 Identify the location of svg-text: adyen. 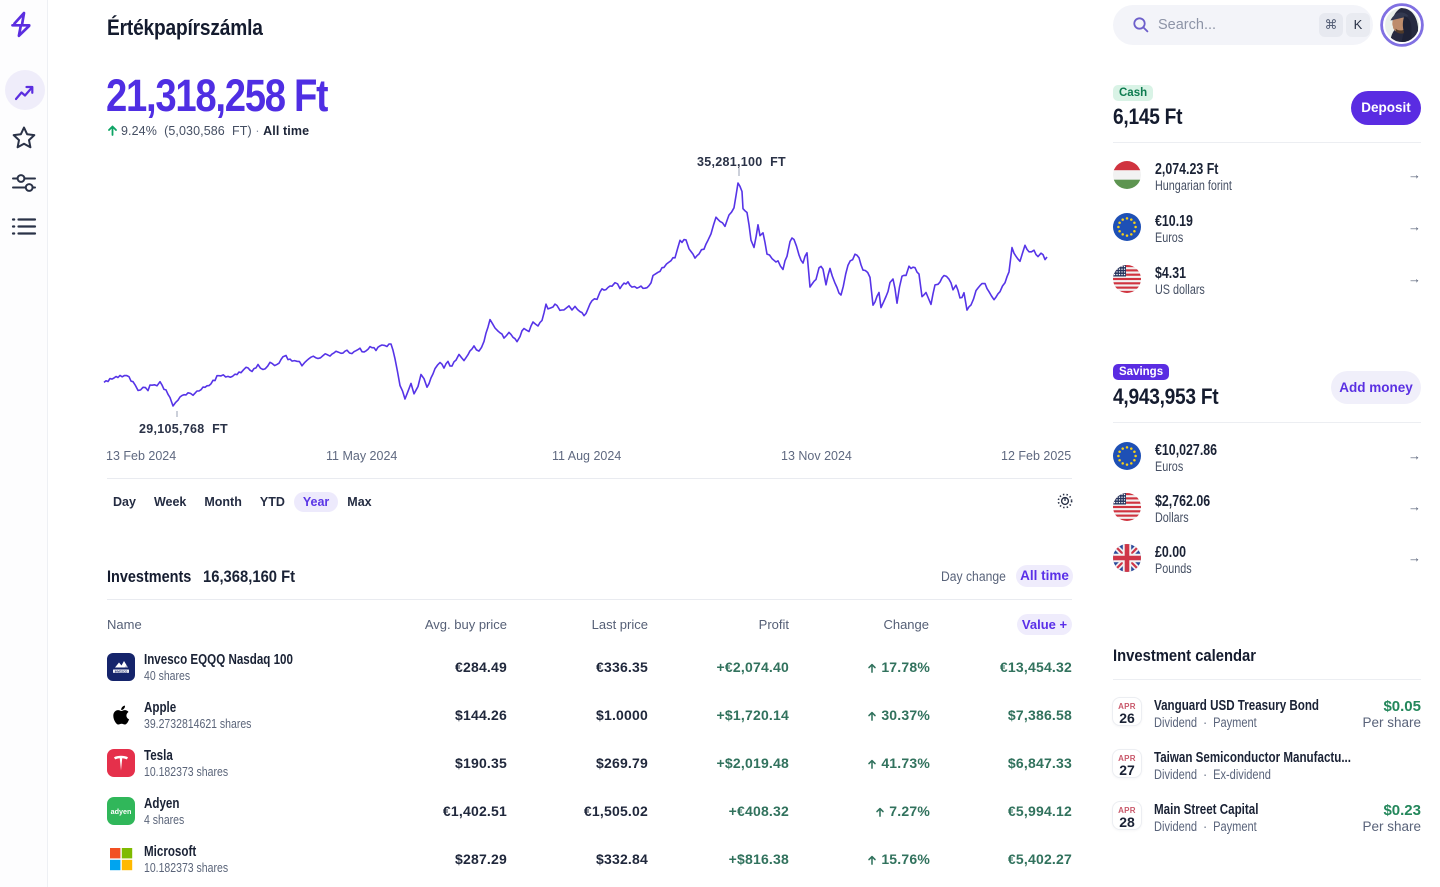
(121, 811).